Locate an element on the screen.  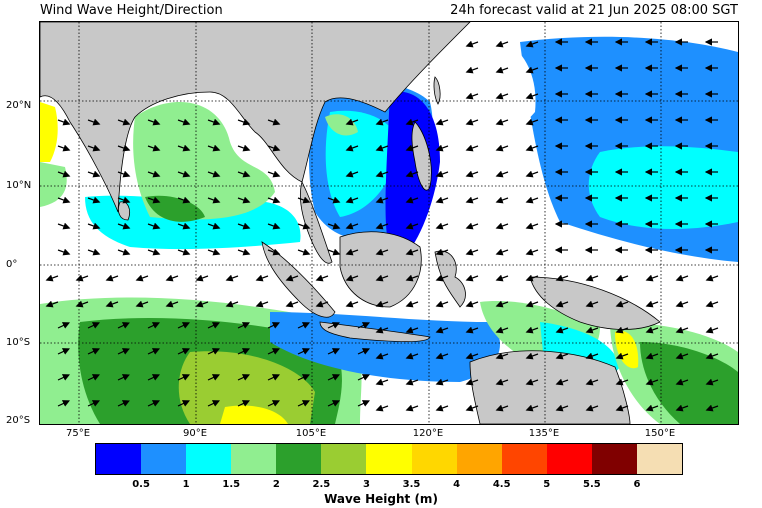
colorbar-tick-label: 2.5 is located at coordinates (321, 484).